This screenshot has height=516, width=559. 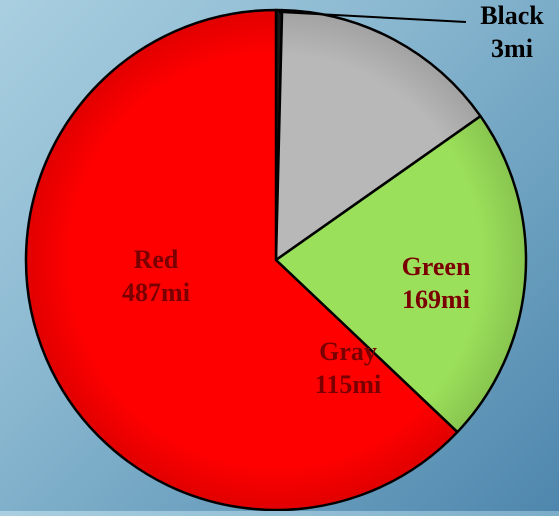 I want to click on slice-label-black: Black 3mi, so click(x=512, y=32).